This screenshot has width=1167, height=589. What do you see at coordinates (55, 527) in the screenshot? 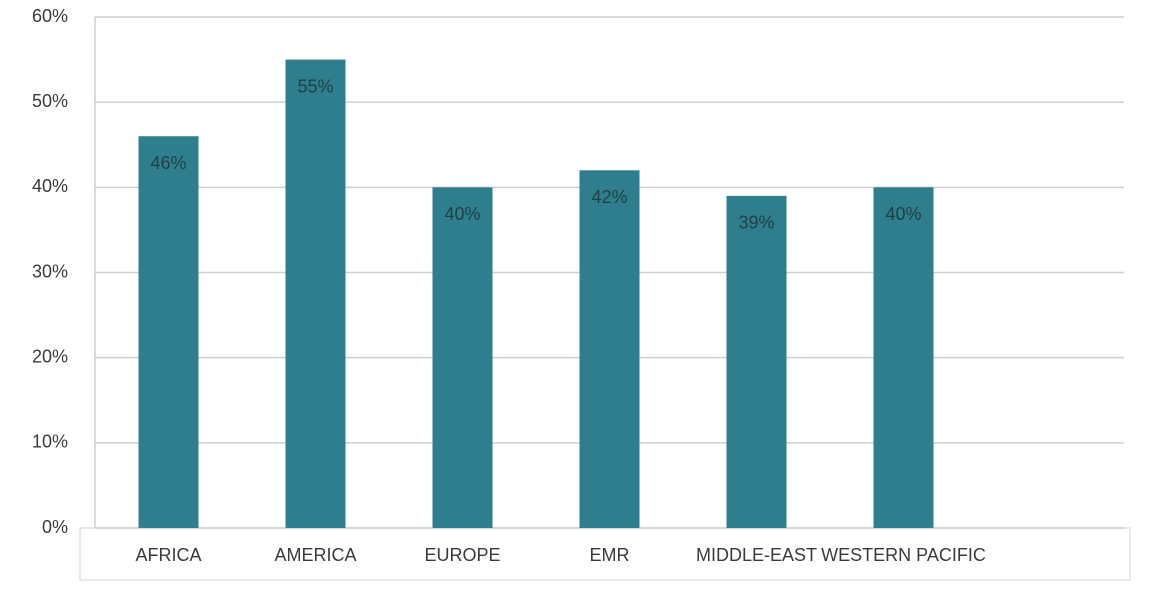
I see `y-tick-label: 0%` at bounding box center [55, 527].